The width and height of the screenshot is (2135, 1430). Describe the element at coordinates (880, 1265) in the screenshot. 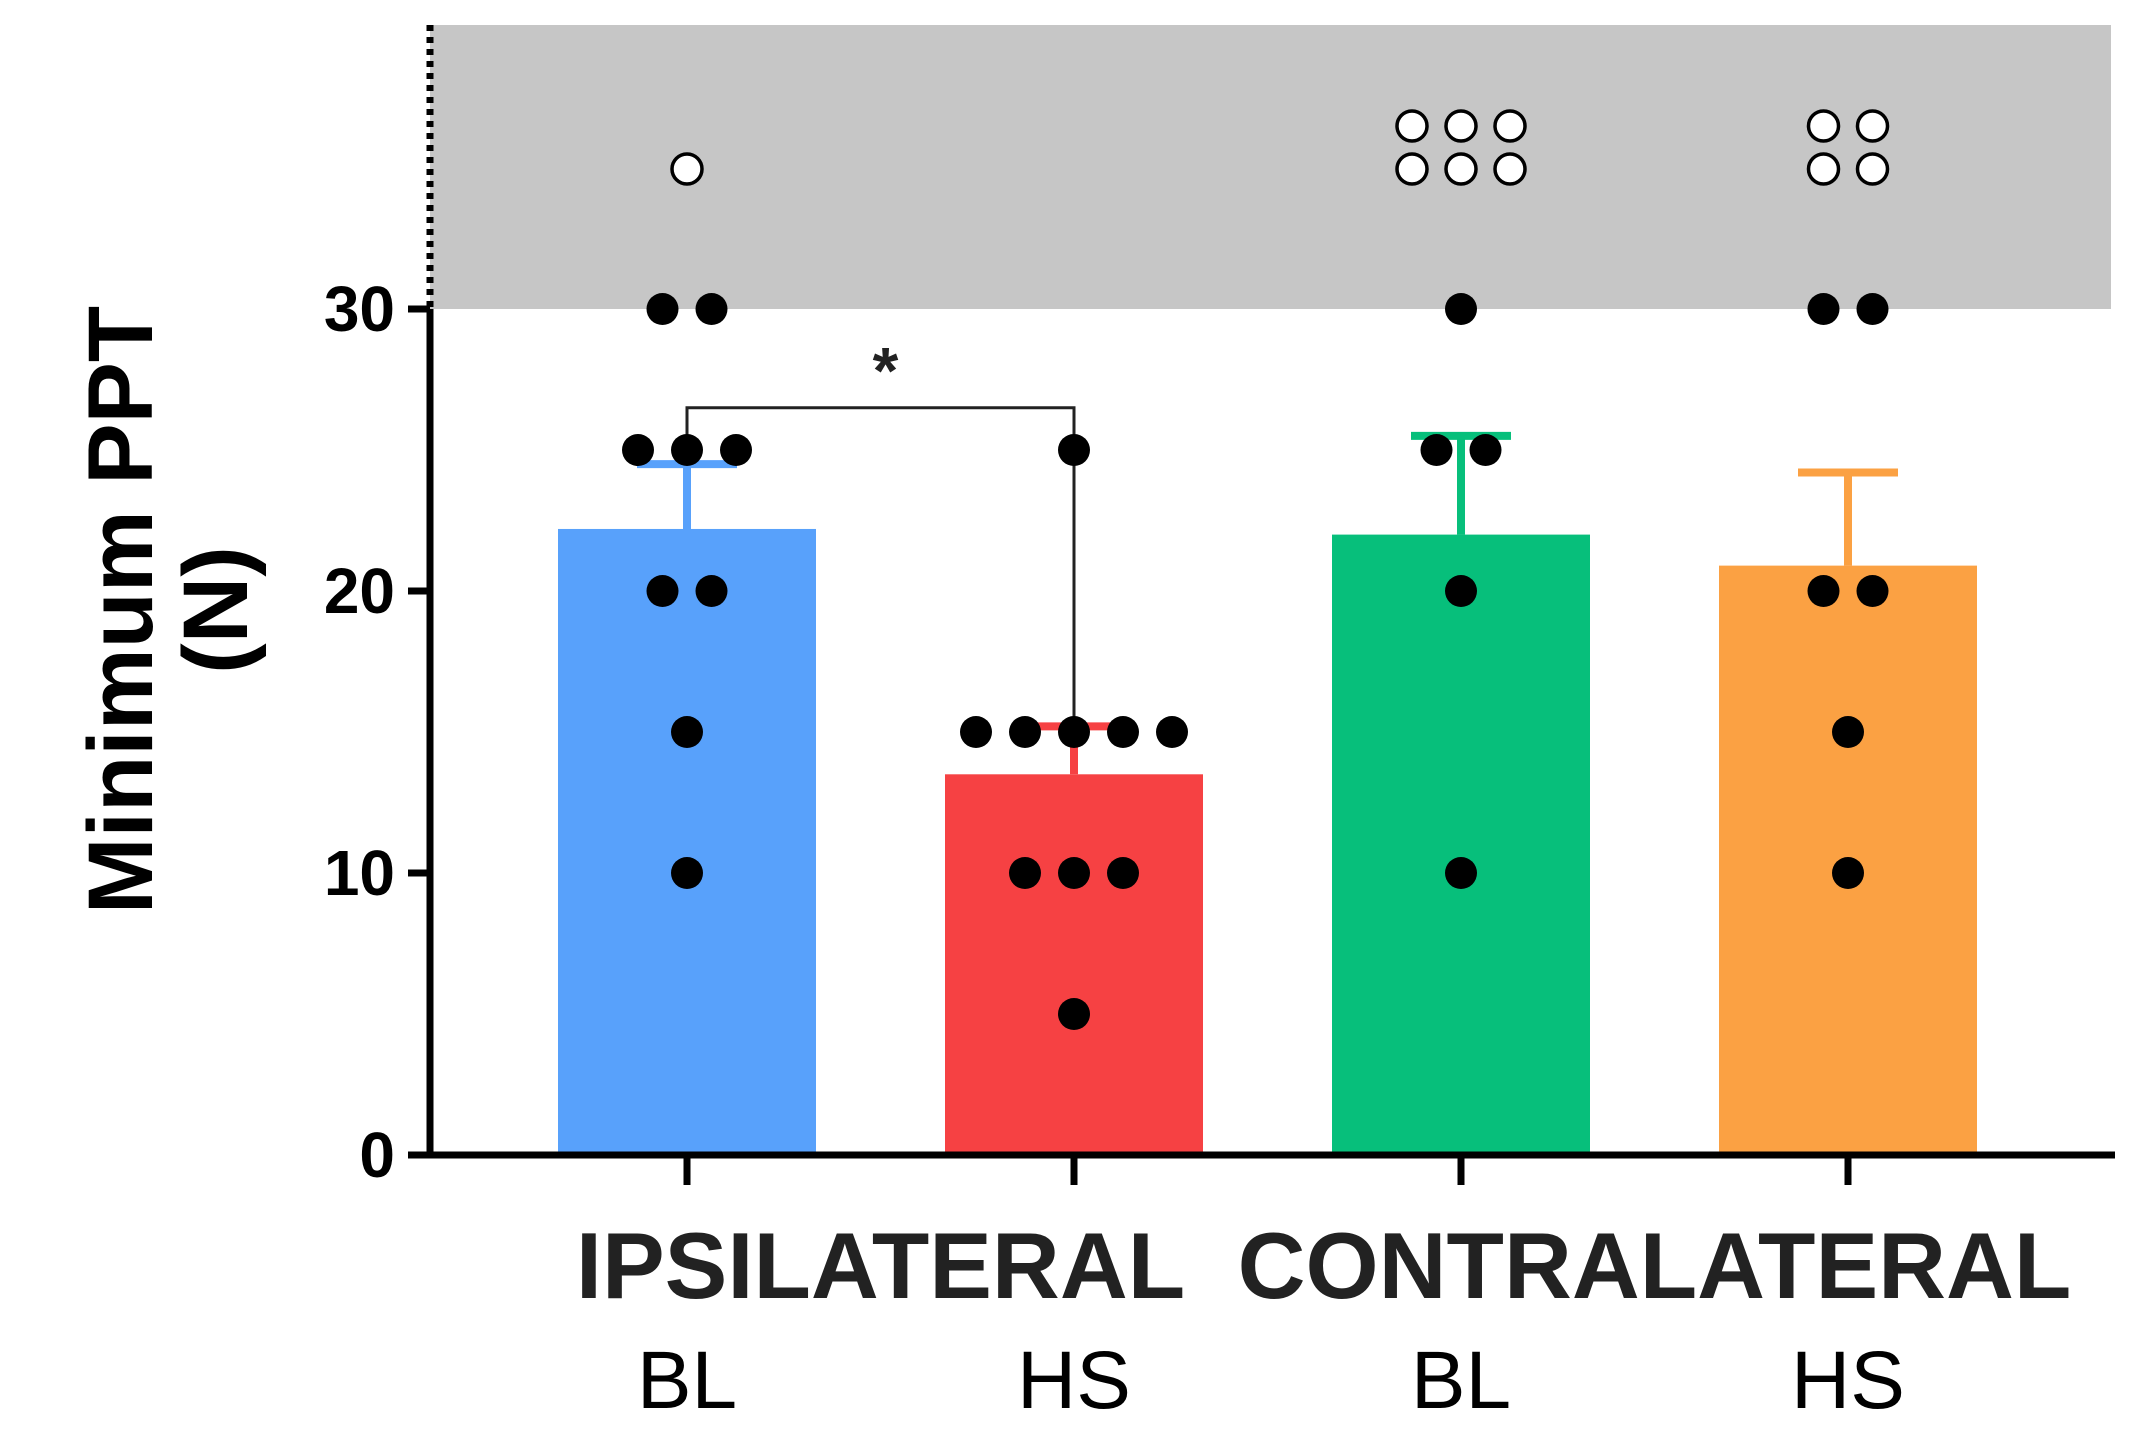

I see `group-label-ipsilateral: IPSILATERAL` at that location.